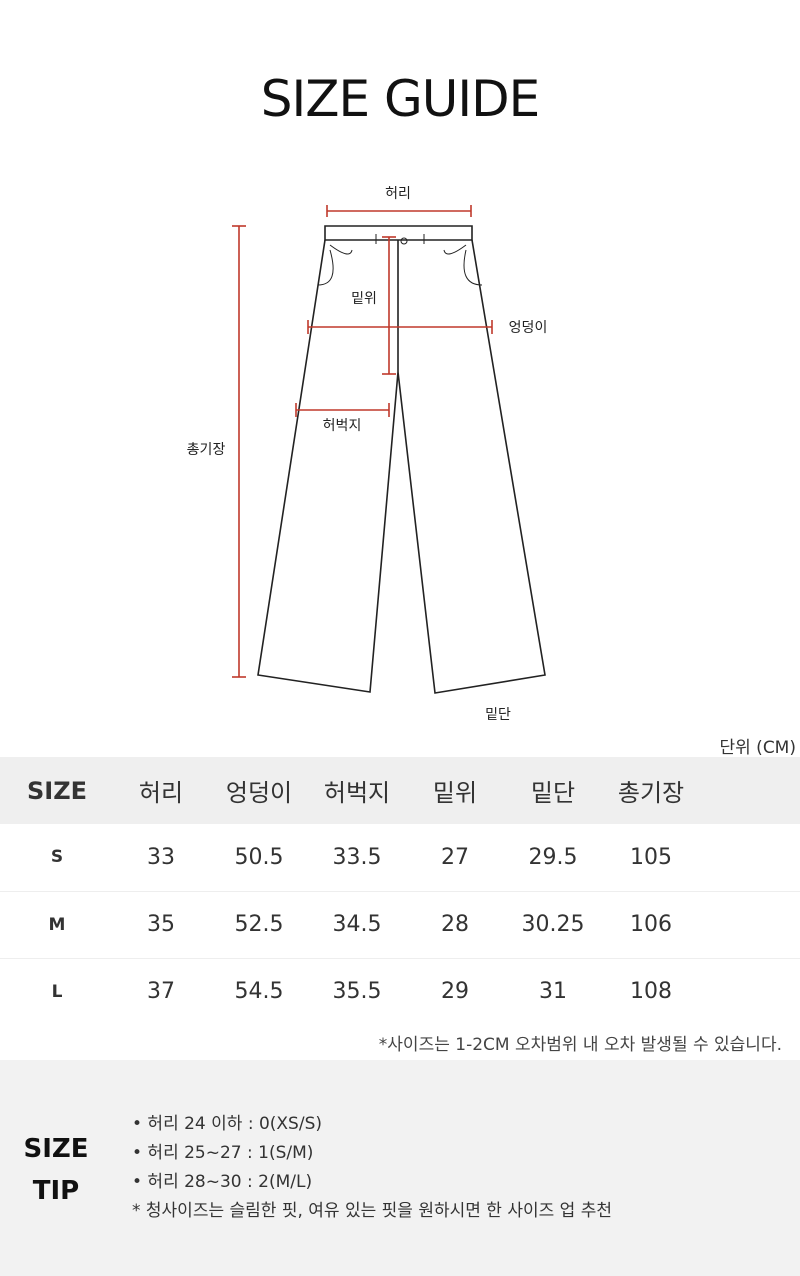  Describe the element at coordinates (651, 857) in the screenshot. I see `cell: 105` at that location.